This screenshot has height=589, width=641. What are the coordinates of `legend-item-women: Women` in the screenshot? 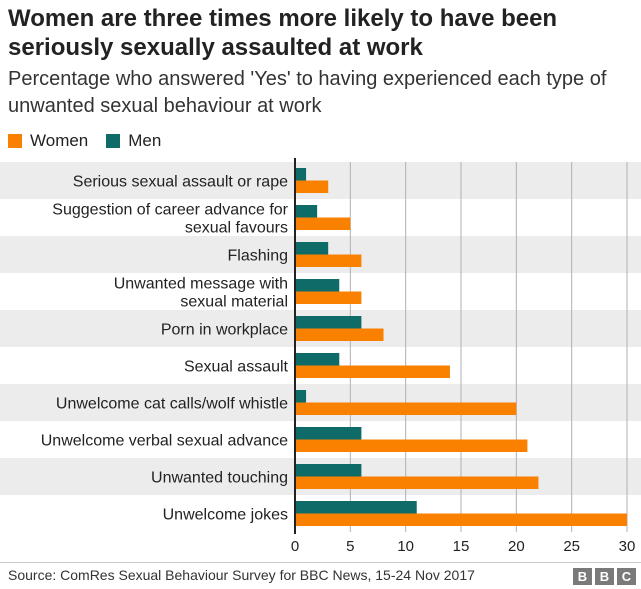 It's located at (48, 141).